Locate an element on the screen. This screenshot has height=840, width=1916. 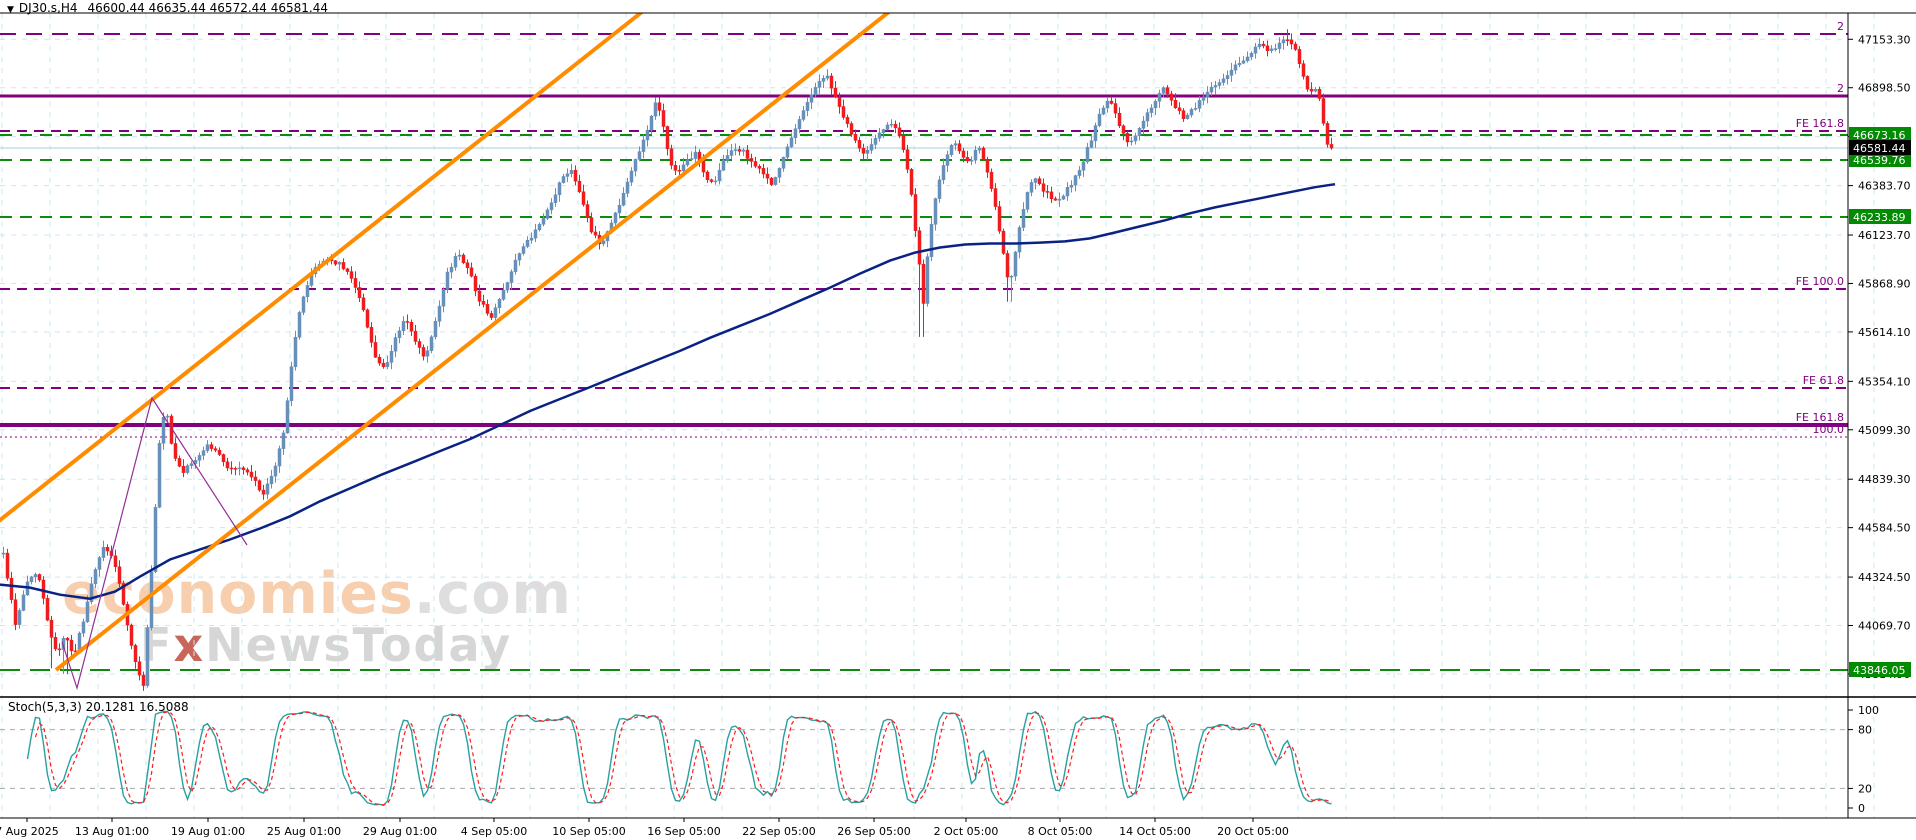
price-tick-label: 44069.70 is located at coordinates (1884, 626).